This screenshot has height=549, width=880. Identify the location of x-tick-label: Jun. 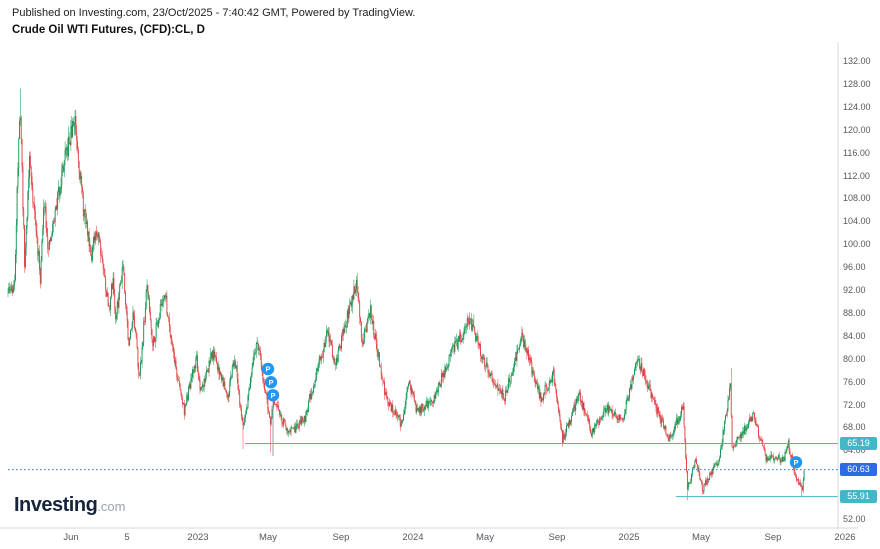
(71, 537).